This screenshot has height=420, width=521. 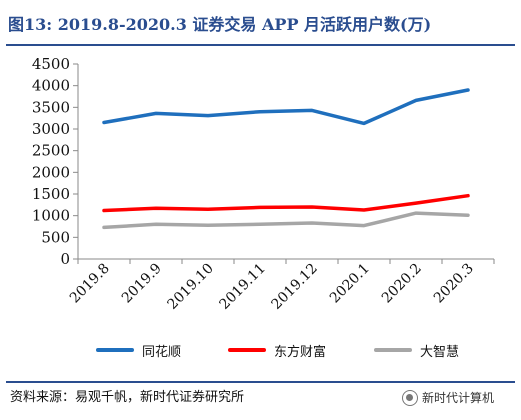 What do you see at coordinates (51, 151) in the screenshot?
I see `y-tick-label: 2500` at bounding box center [51, 151].